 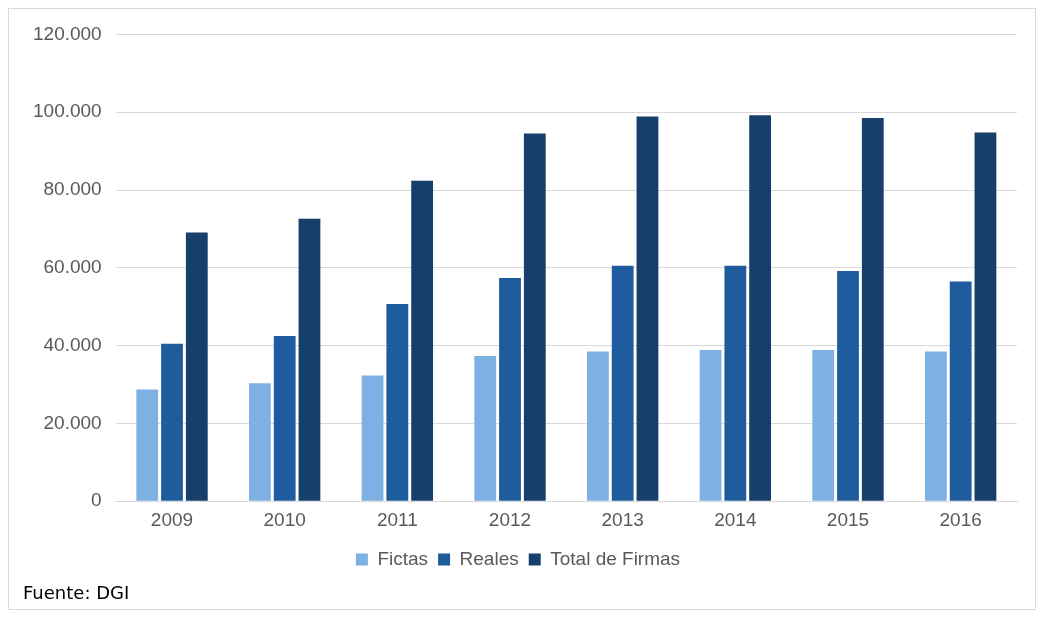 I want to click on y-tick-label: 20.000, so click(x=72, y=422).